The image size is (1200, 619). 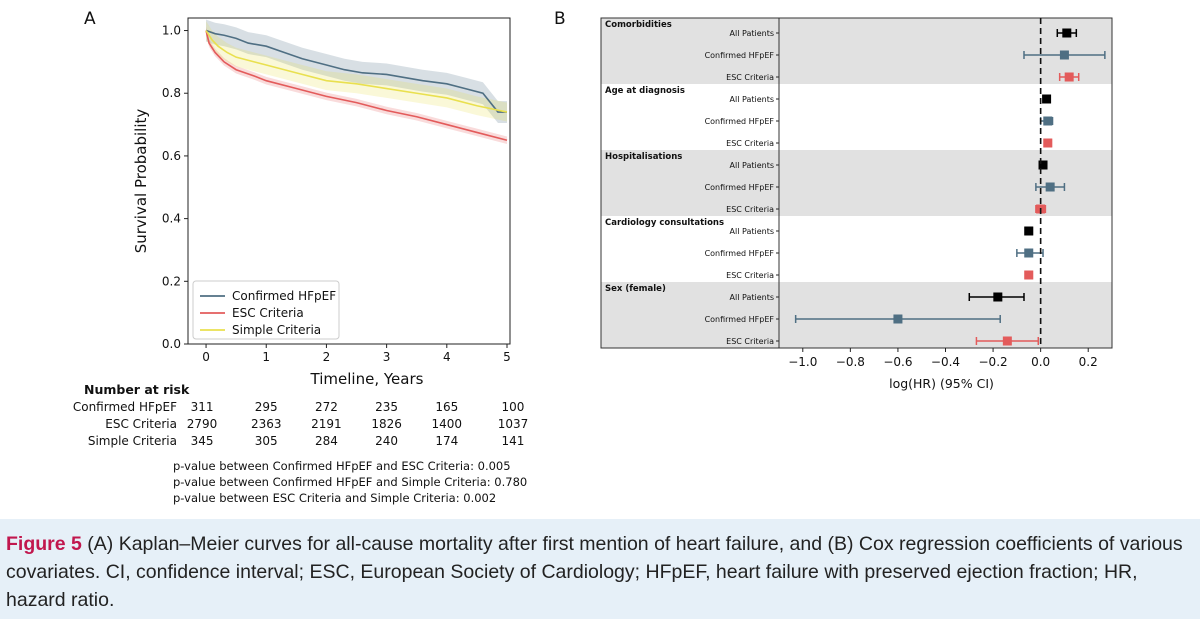 What do you see at coordinates (513, 441) in the screenshot?
I see `risk-cell: 141` at bounding box center [513, 441].